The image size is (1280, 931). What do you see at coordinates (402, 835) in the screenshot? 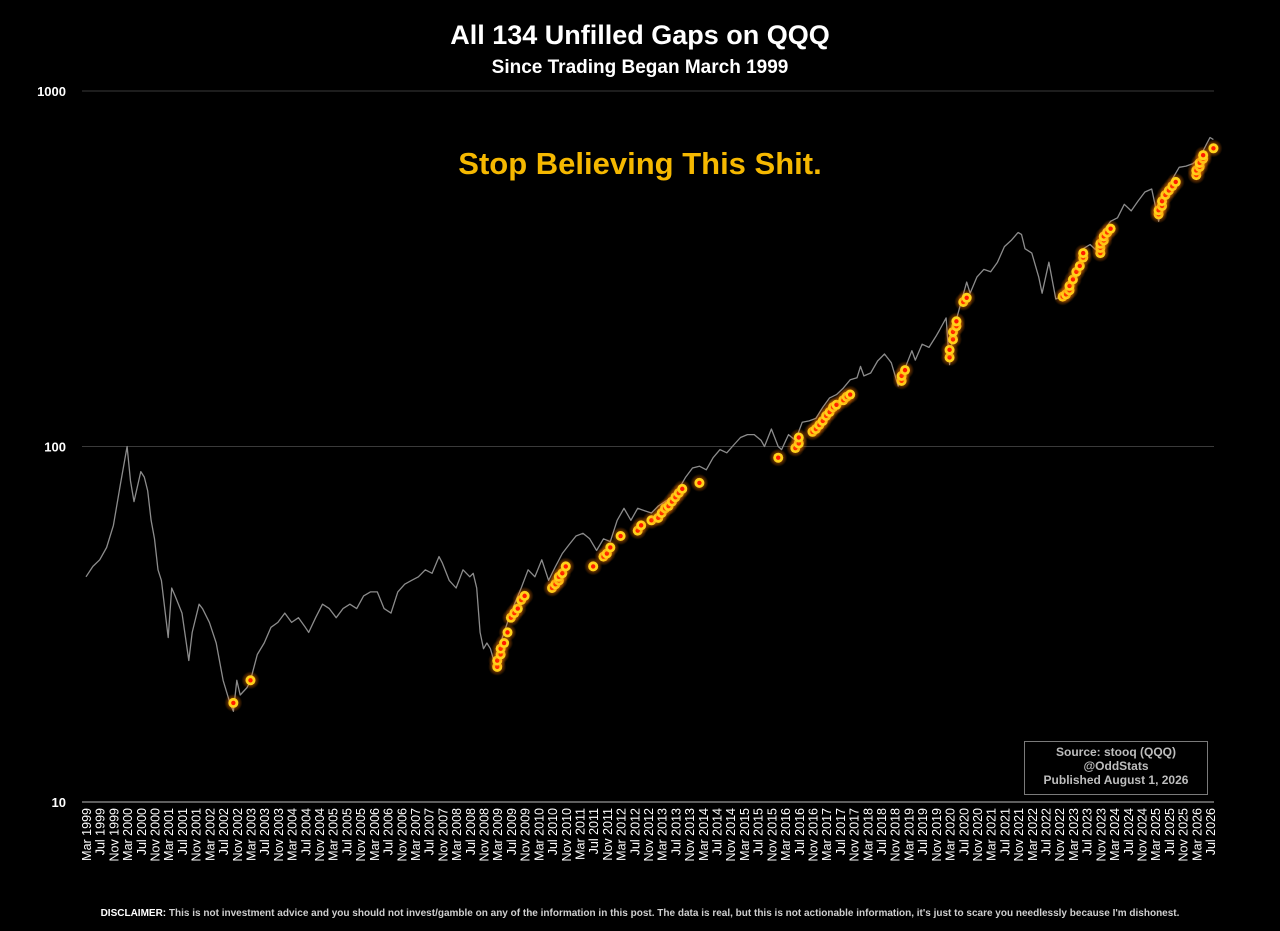
I see `x-tick-label: Nov 2006` at bounding box center [402, 835].